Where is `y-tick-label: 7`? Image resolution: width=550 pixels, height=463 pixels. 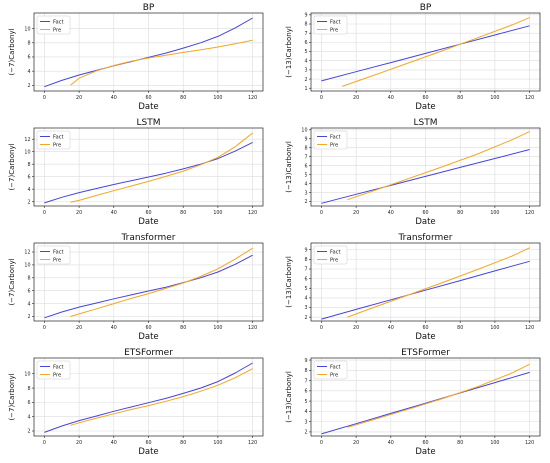 y-tick-label: 7 is located at coordinates (305, 270).